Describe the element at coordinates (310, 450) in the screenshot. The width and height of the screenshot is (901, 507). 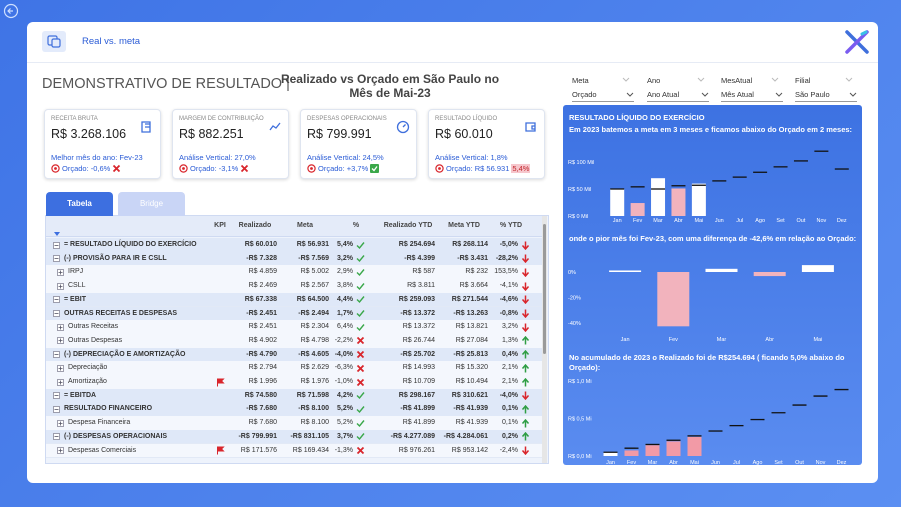
I see `cell-value: R$ 169.434` at that location.